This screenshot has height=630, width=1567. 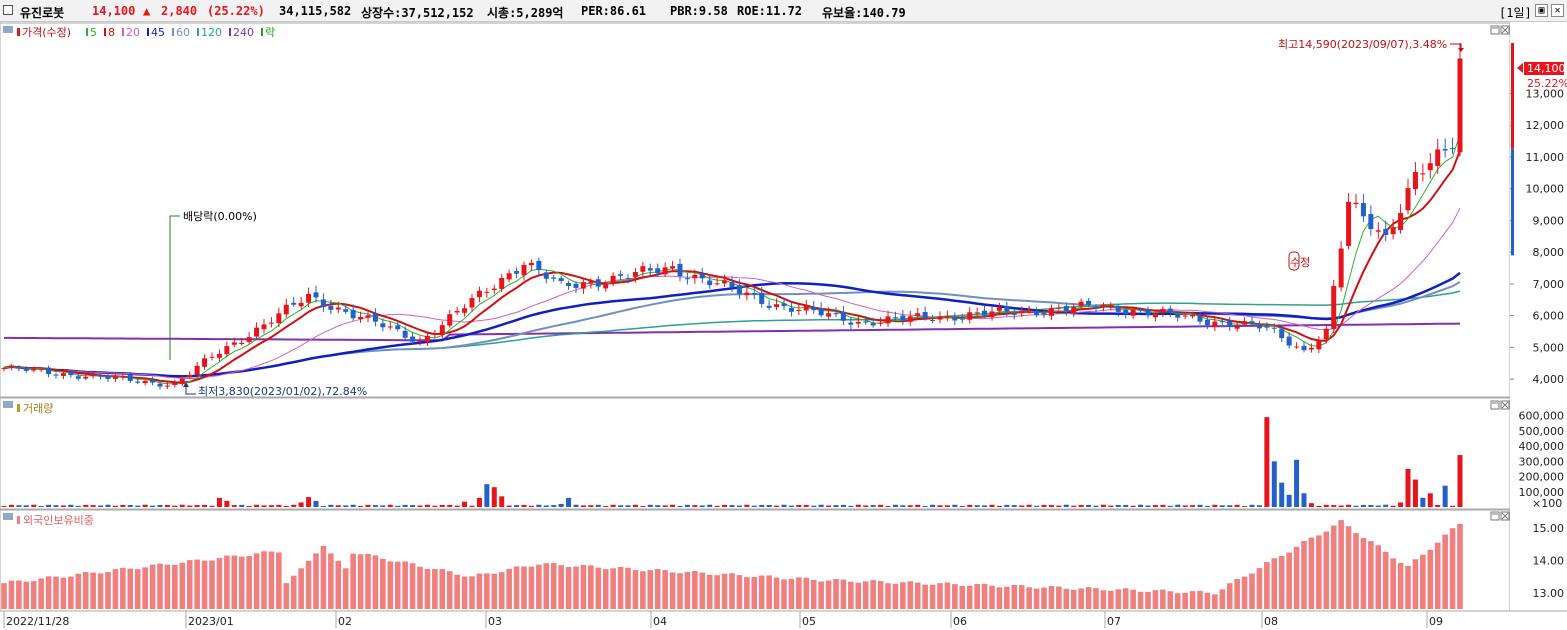 What do you see at coordinates (732, 564) in the screenshot?
I see `foreign-bars` at bounding box center [732, 564].